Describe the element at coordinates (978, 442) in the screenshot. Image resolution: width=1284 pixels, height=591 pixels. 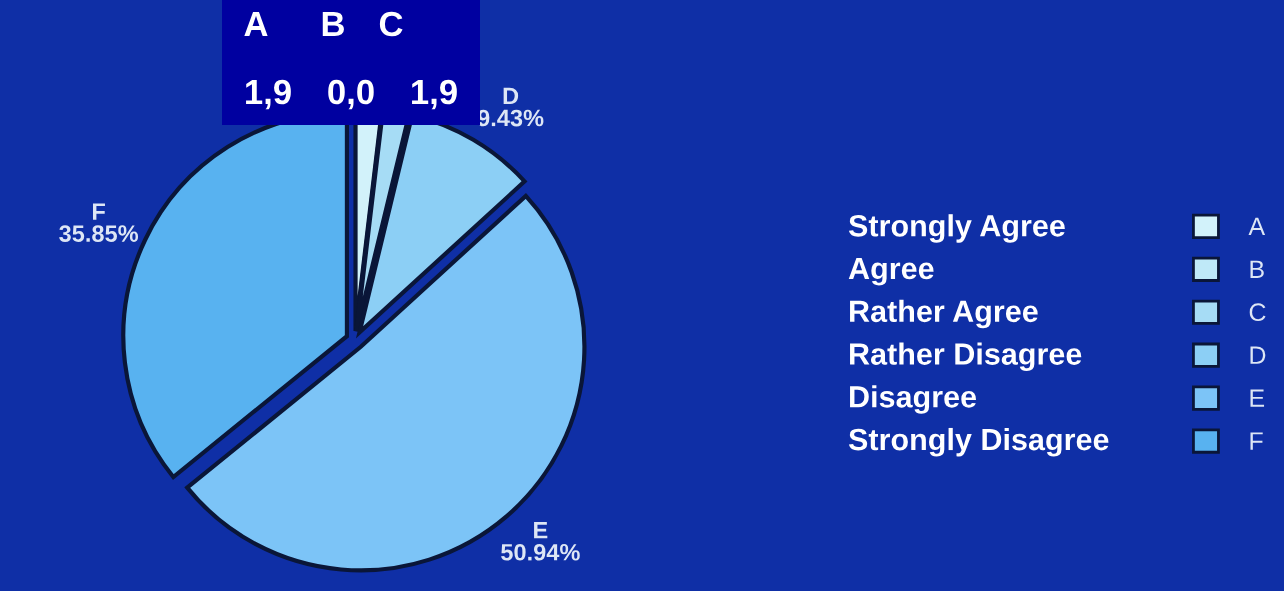
I see `text: Strongly Disagree` at that location.